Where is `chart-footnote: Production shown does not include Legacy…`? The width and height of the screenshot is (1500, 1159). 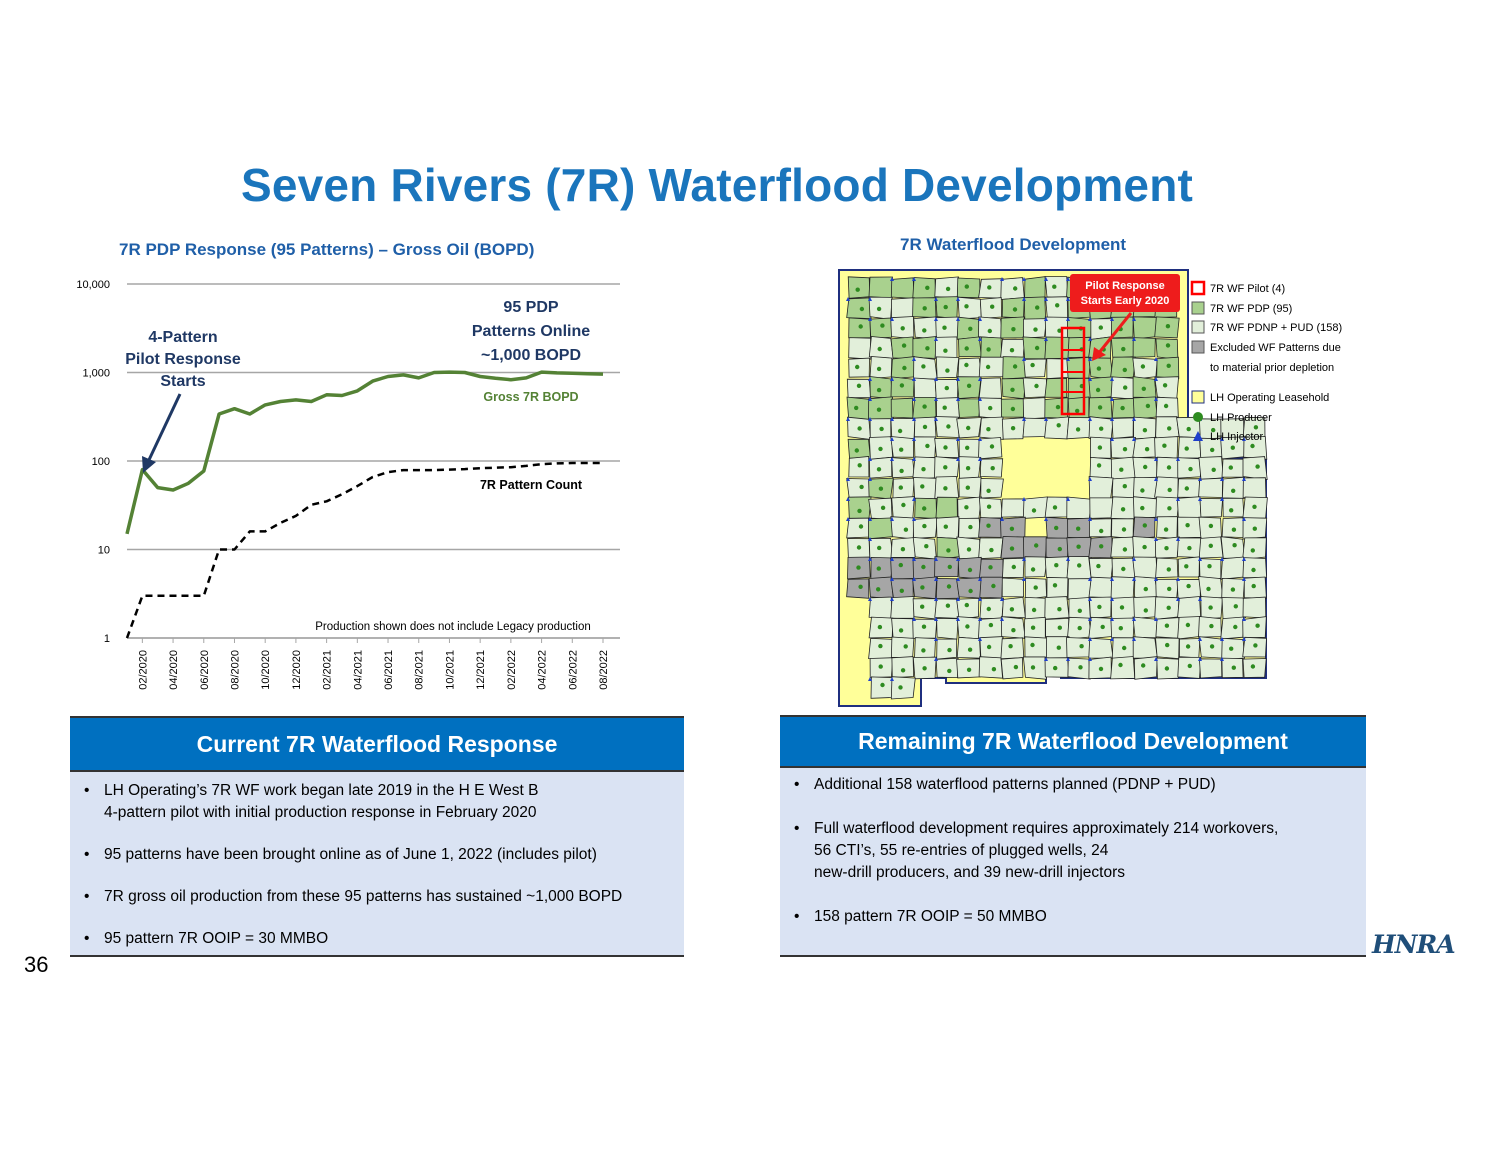
chart-footnote: Production shown does not include Legacy… is located at coordinates (453, 627).